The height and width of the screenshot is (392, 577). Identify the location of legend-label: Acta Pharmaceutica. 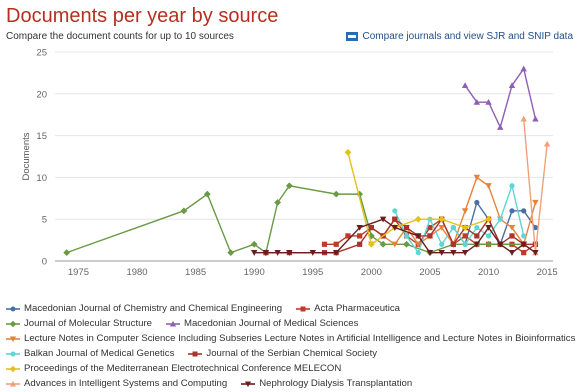
(357, 308).